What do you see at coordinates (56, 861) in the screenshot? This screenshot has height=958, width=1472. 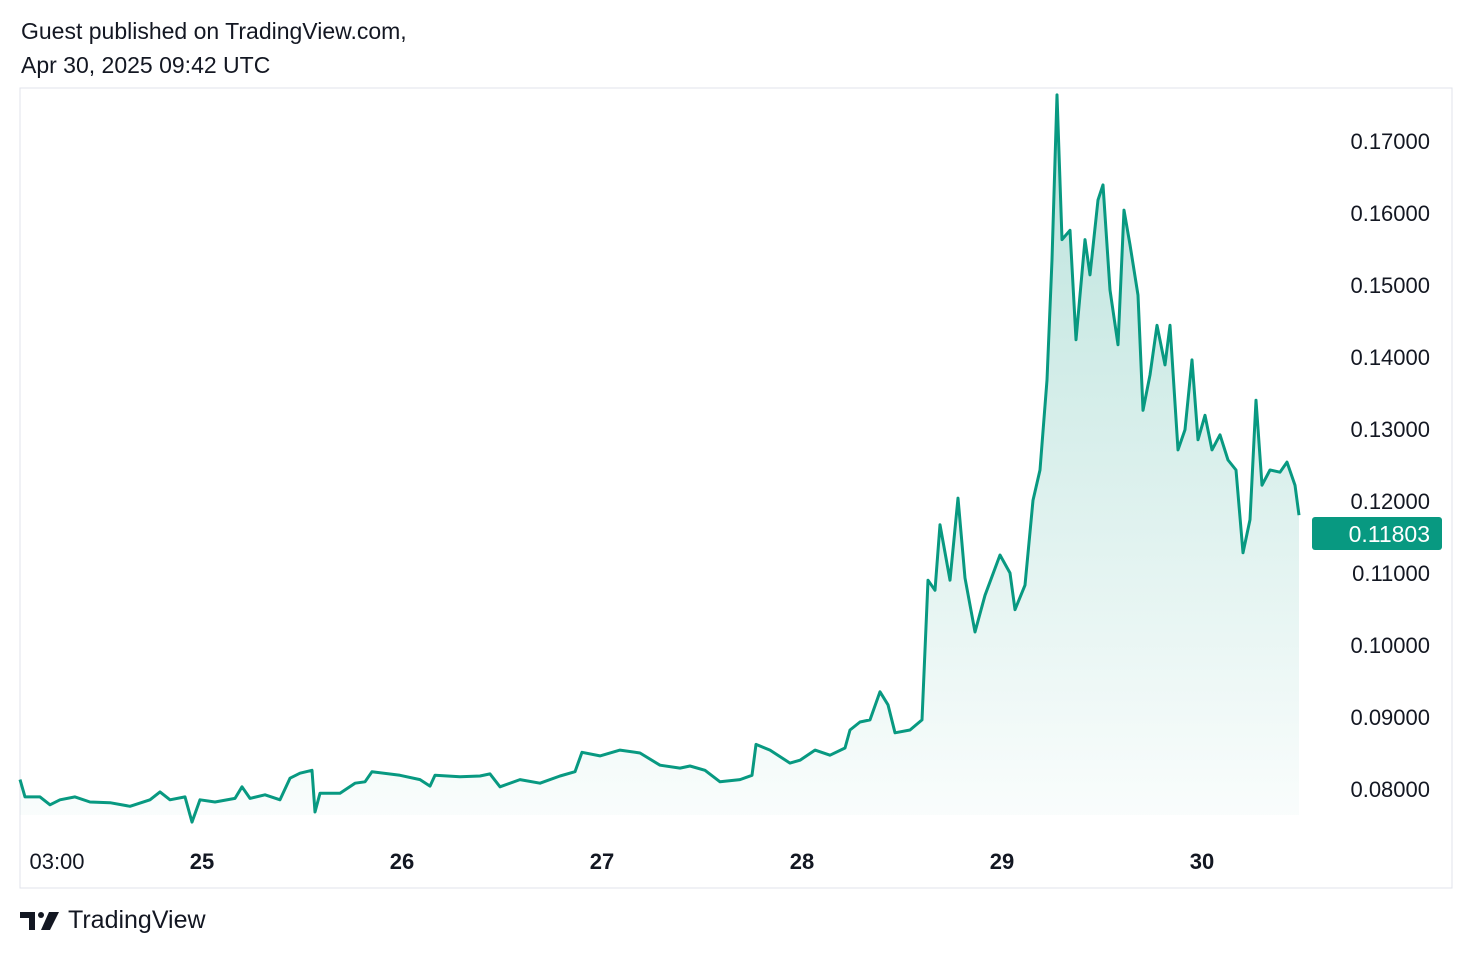 I see `time-tick-label: 03:00` at bounding box center [56, 861].